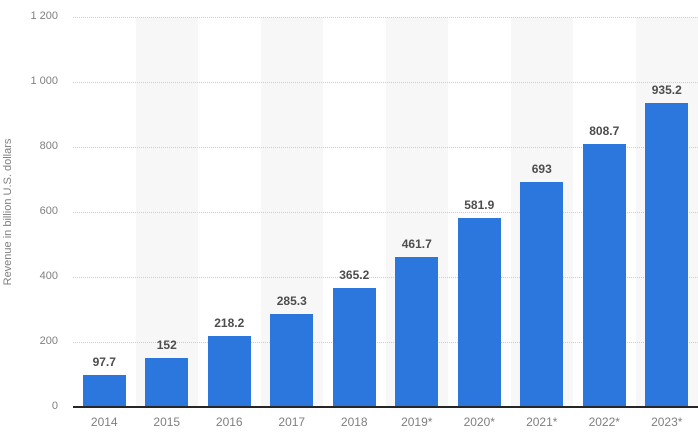 This screenshot has width=698, height=438. What do you see at coordinates (479, 312) in the screenshot?
I see `bar-2020` at bounding box center [479, 312].